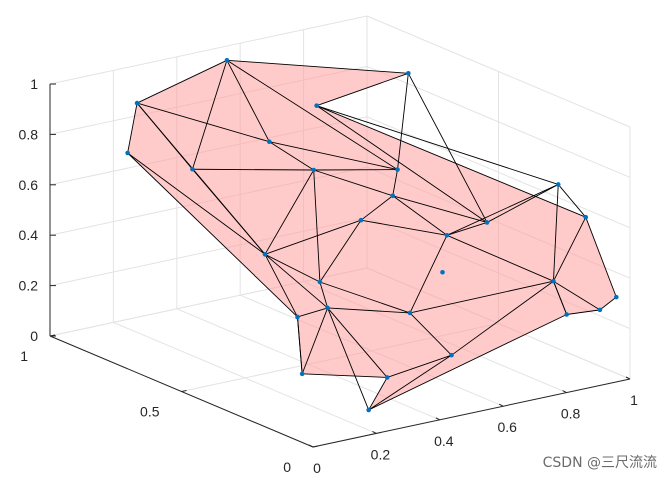 The image size is (671, 488). What do you see at coordinates (29, 134) in the screenshot?
I see `z-tick-label: 0.8` at bounding box center [29, 134].